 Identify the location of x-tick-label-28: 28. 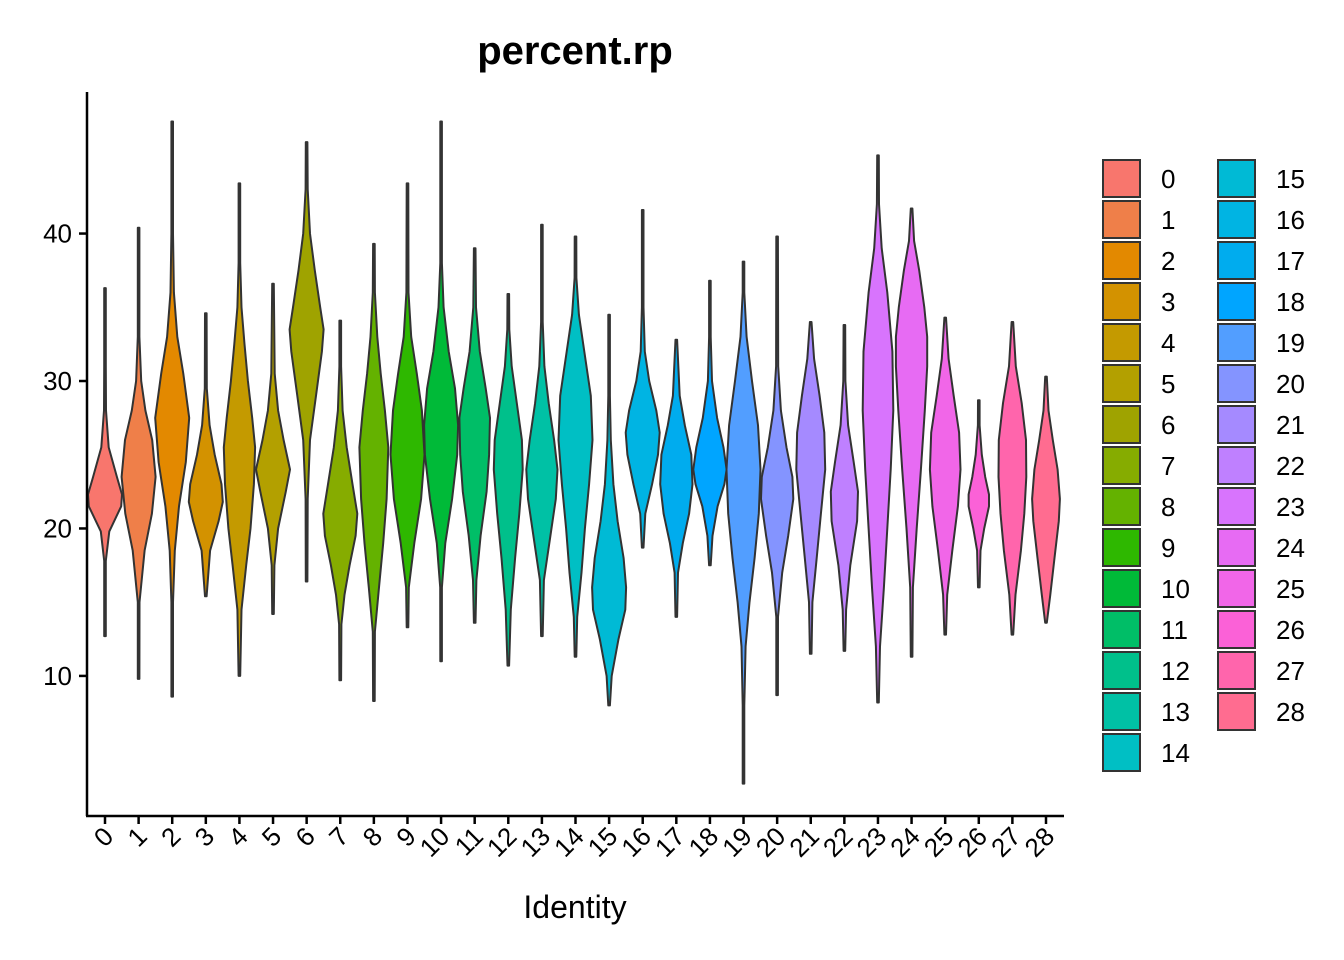
(1040, 842).